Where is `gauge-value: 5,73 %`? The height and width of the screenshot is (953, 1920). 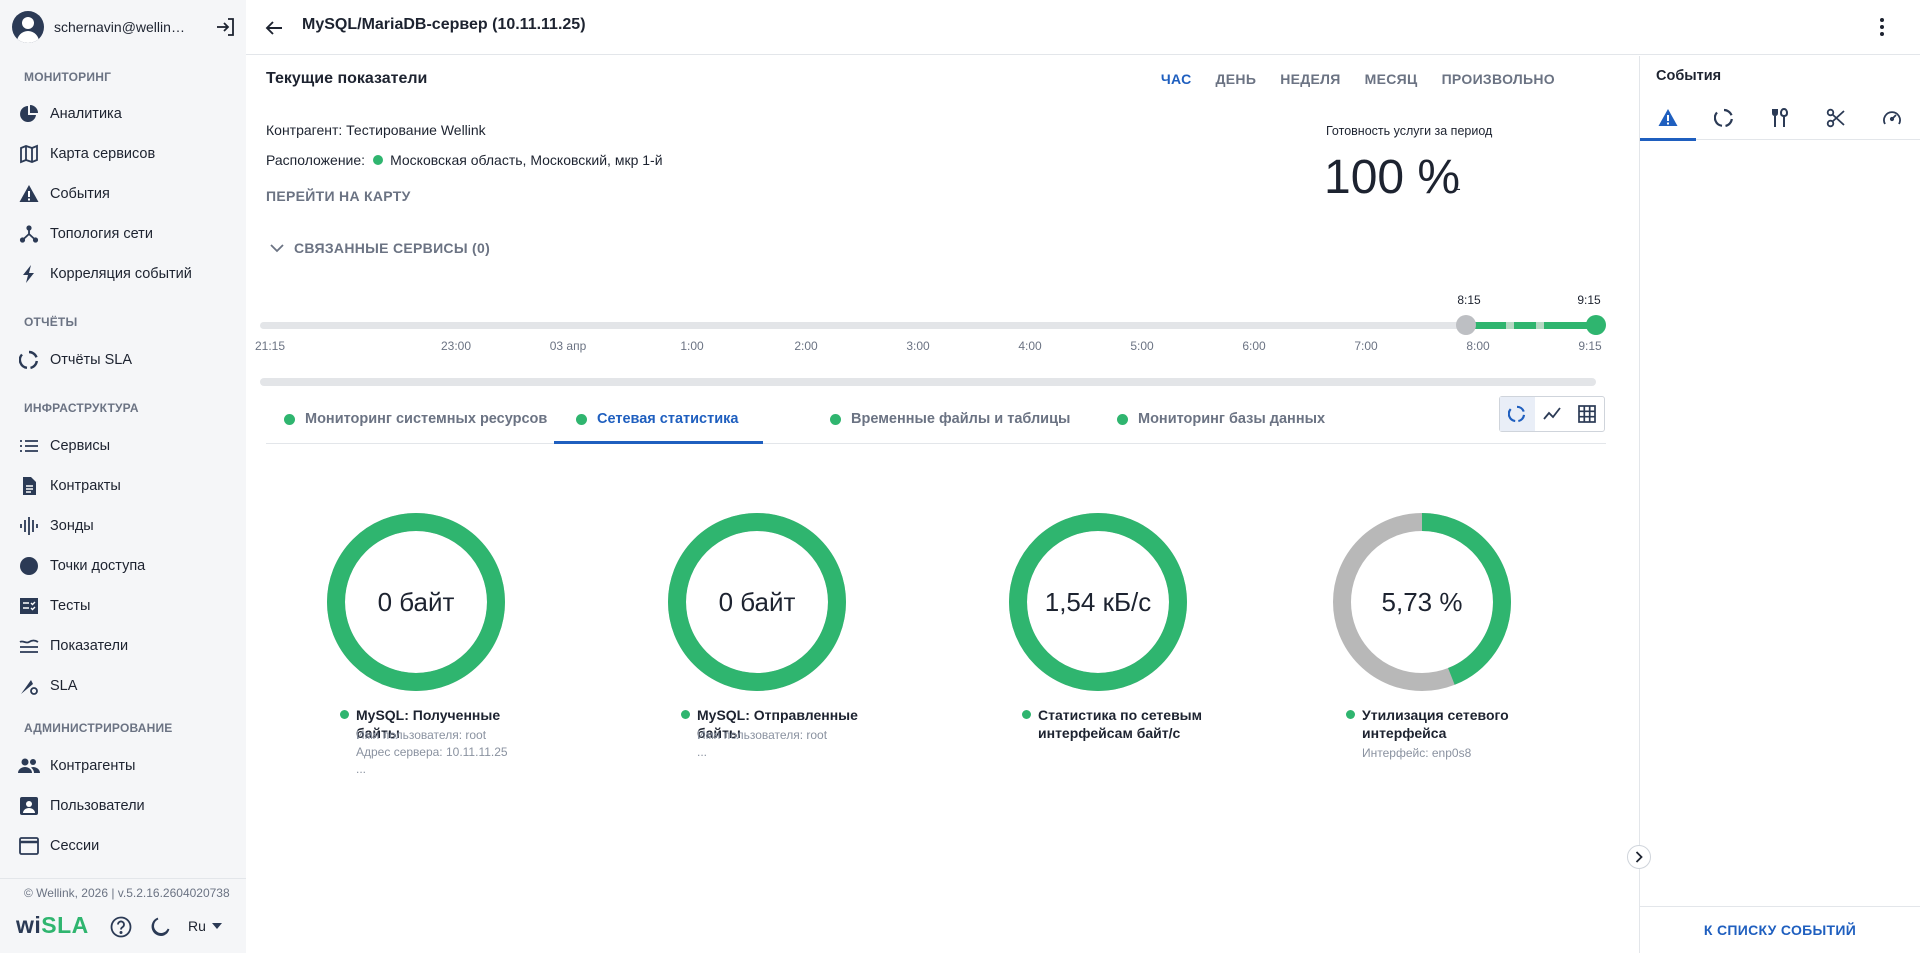
gauge-value: 5,73 % is located at coordinates (1422, 601).